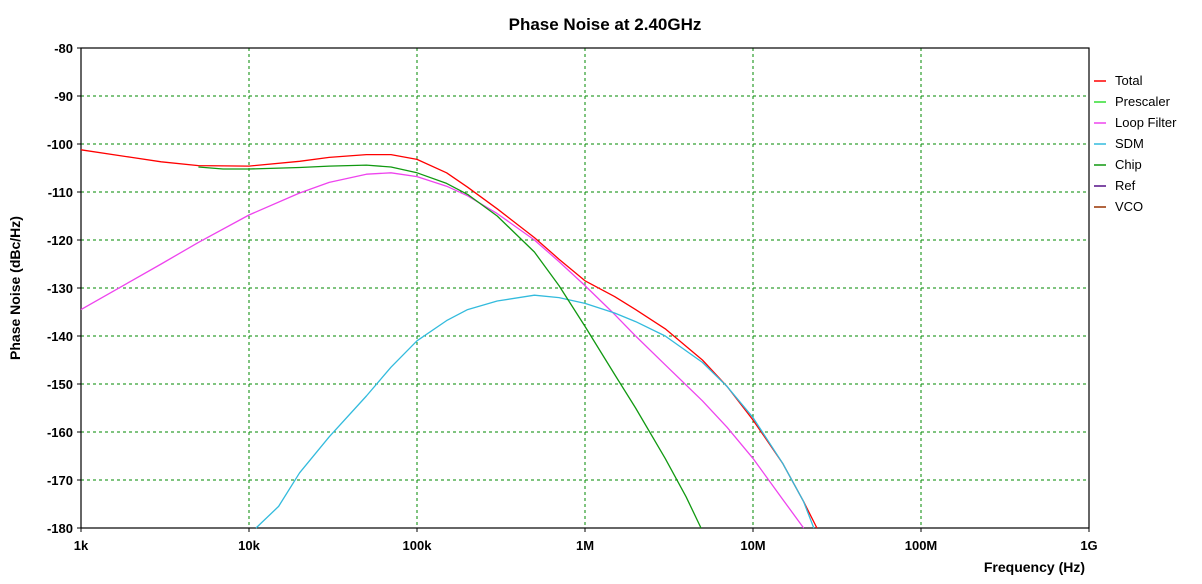 The width and height of the screenshot is (1202, 584). What do you see at coordinates (60, 480) in the screenshot?
I see `y-tick-label: -170` at bounding box center [60, 480].